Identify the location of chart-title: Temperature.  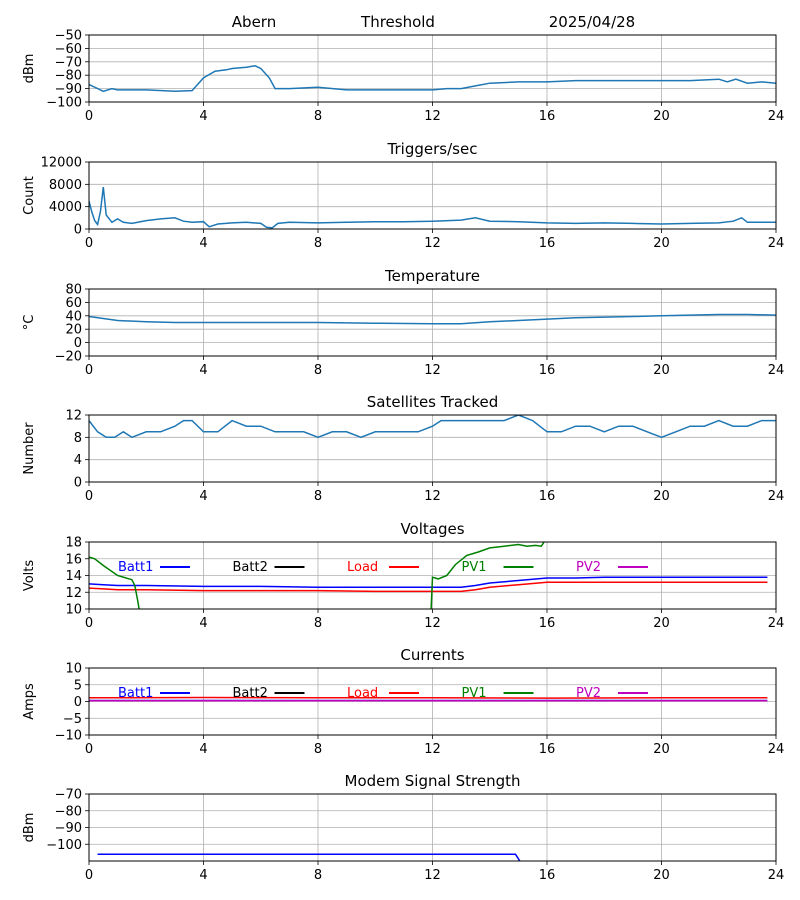
(432, 276).